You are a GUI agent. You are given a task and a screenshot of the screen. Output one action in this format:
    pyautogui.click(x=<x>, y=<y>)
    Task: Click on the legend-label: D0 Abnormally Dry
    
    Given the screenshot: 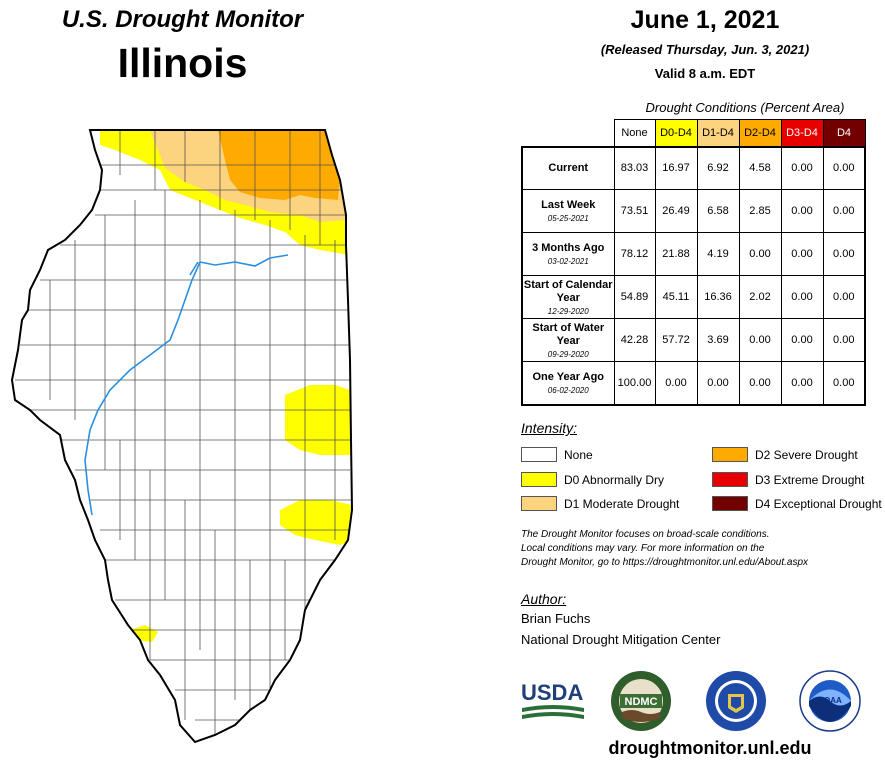 What is the action you would take?
    pyautogui.click(x=614, y=479)
    